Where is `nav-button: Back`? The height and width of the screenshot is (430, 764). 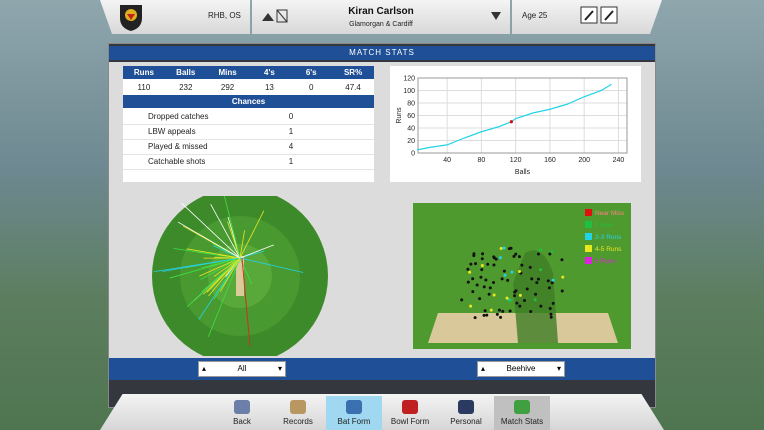
nav-button: Back is located at coordinates (242, 413).